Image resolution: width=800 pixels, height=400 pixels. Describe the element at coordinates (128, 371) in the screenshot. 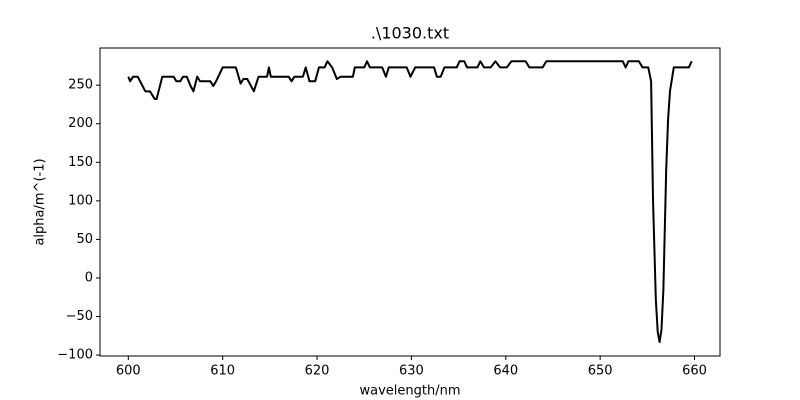

I see `x-tick-label: 600` at that location.